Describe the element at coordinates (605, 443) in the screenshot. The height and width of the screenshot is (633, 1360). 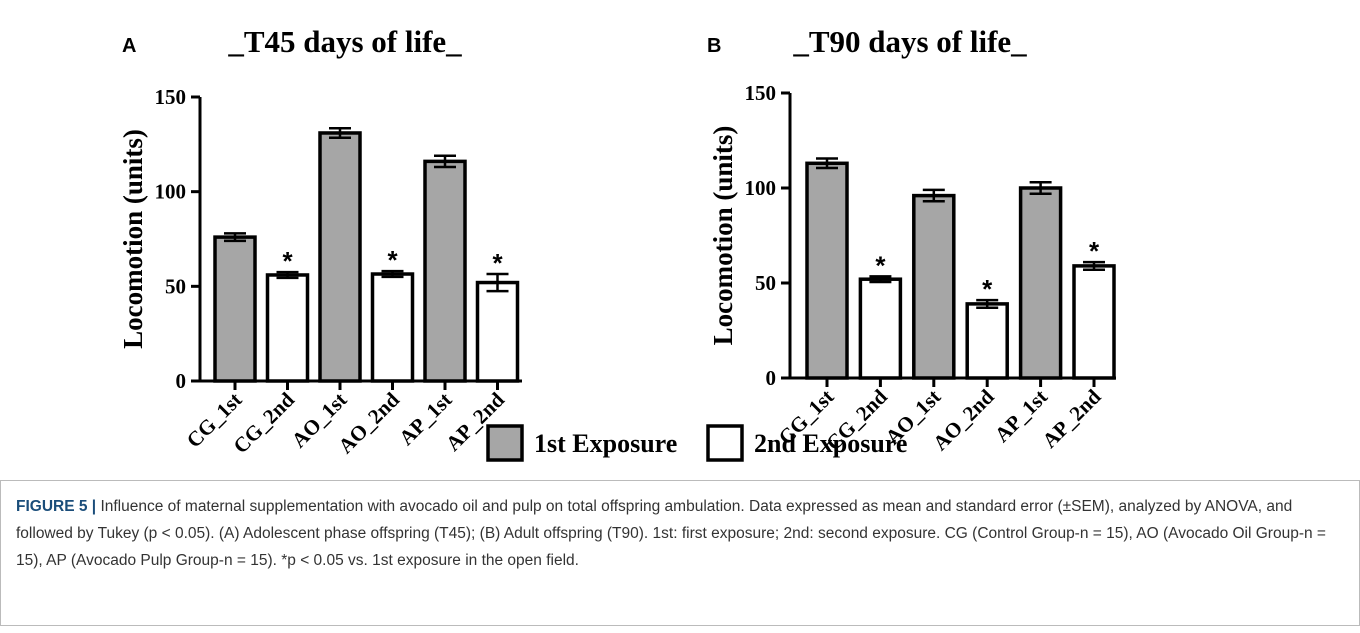
I see `legend-label: 1st Exposure` at that location.